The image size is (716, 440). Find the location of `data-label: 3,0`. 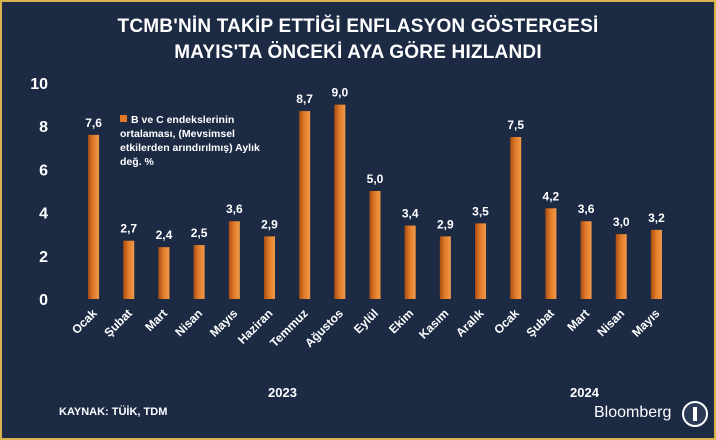

data-label: 3,0 is located at coordinates (621, 222).